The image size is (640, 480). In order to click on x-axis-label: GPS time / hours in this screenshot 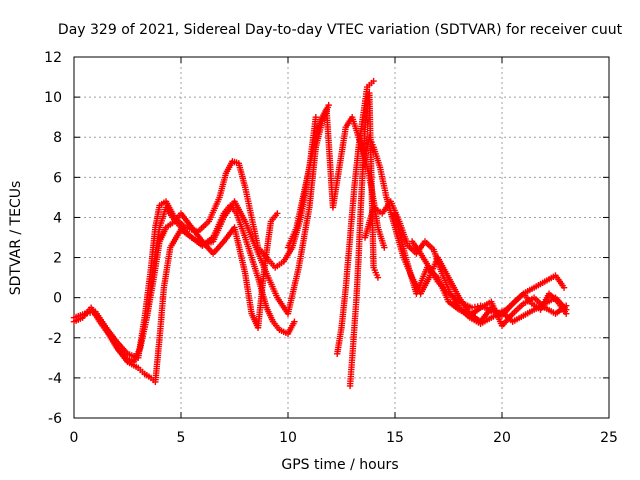, I will do `click(339, 465)`.